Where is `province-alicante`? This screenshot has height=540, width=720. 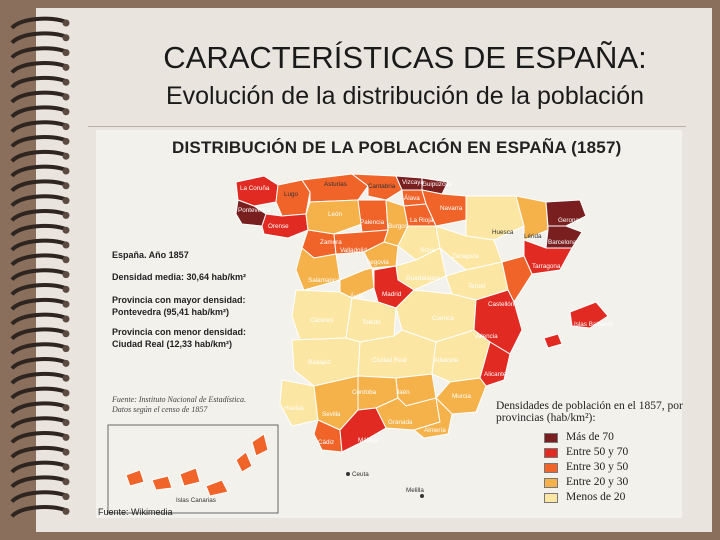 province-alicante is located at coordinates (495, 364).